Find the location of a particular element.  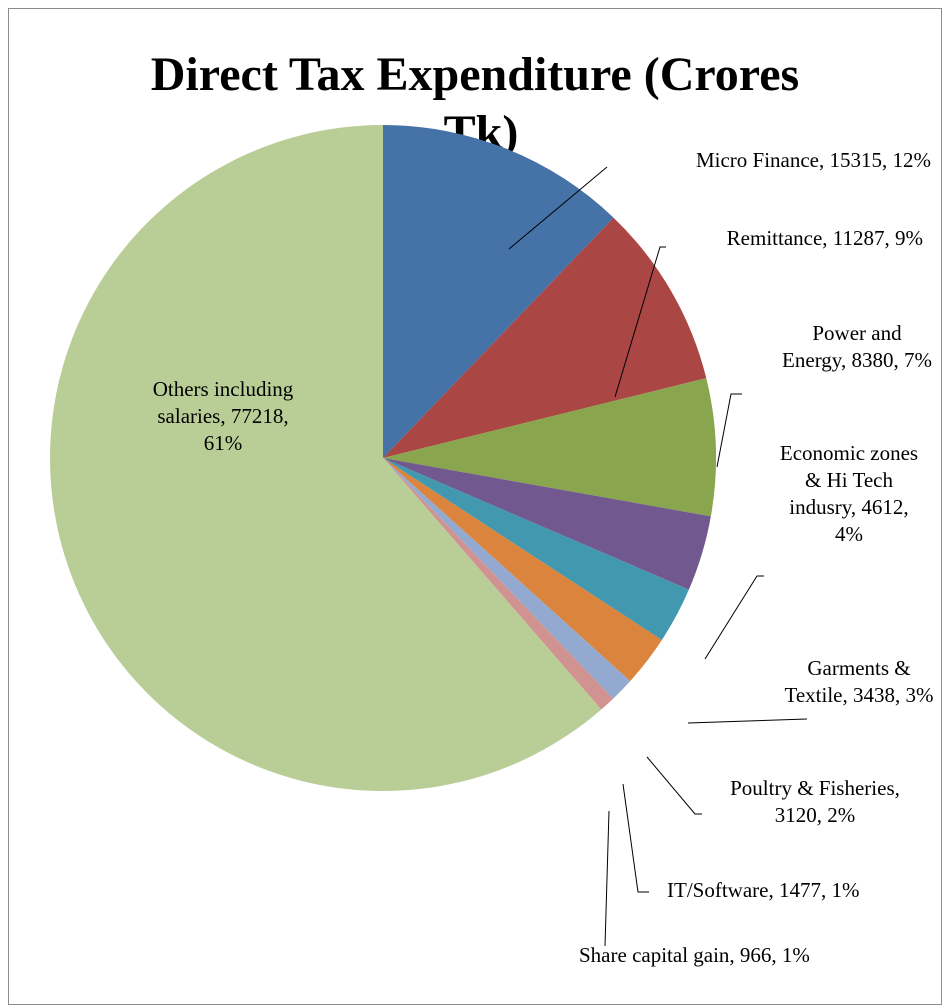

slice-label-4-line-2: & Hi Tech is located at coordinates (849, 480).